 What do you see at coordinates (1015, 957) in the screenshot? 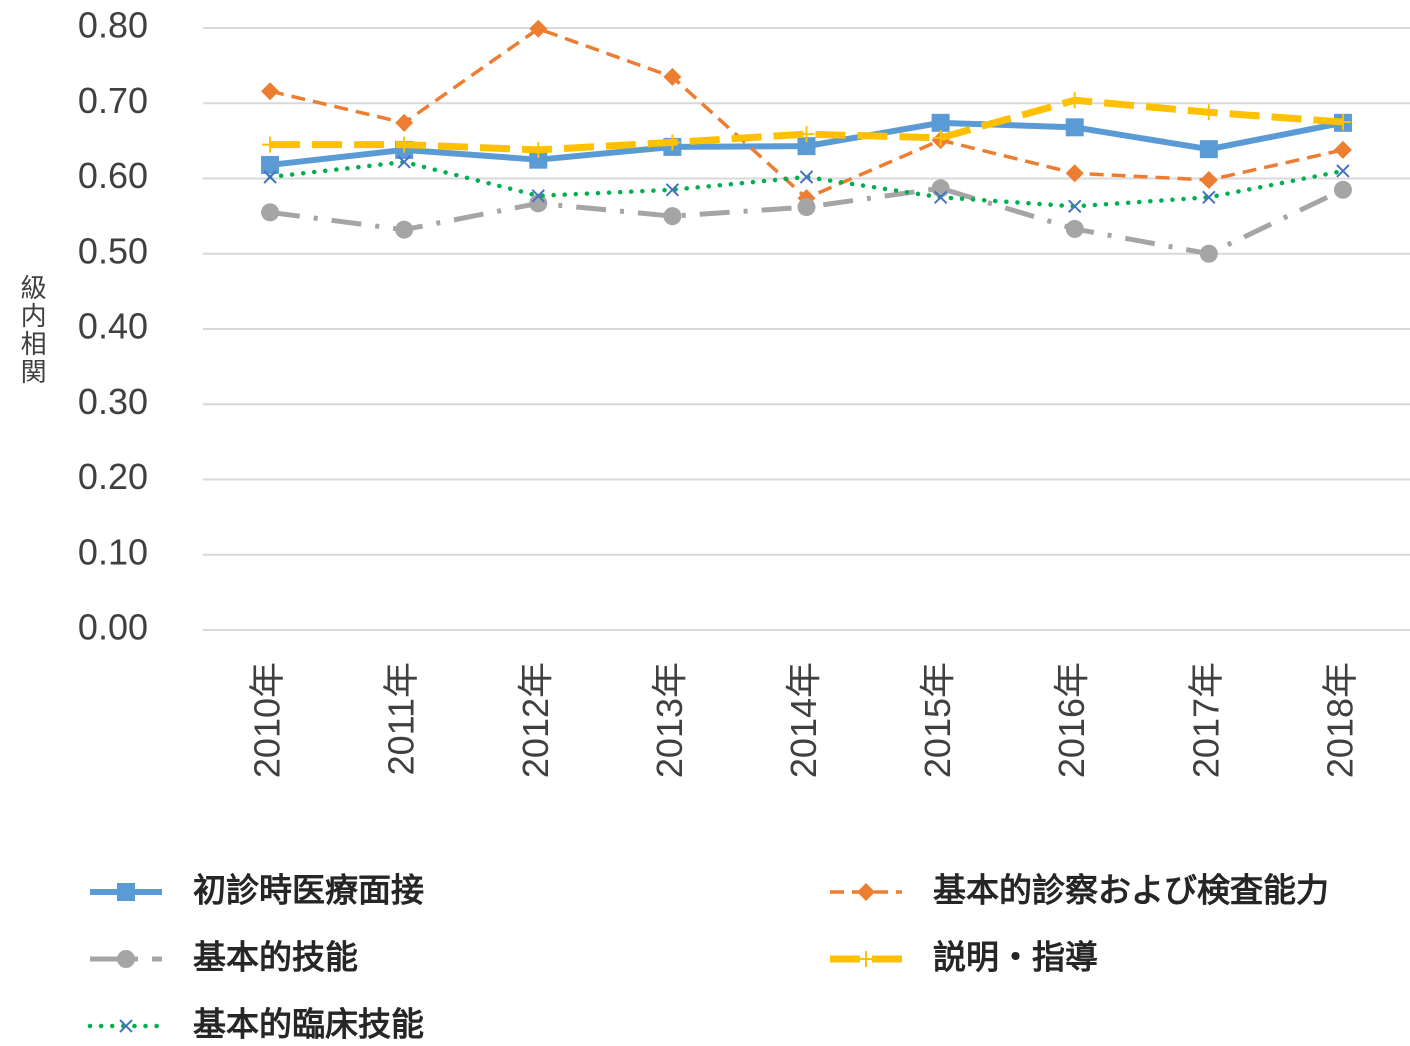
I see `legend-label: 説明・指導` at bounding box center [1015, 957].